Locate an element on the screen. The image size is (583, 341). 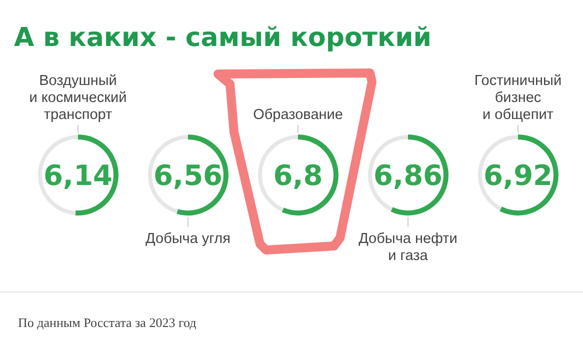
text: А в каких - самый короткий is located at coordinates (223, 38).